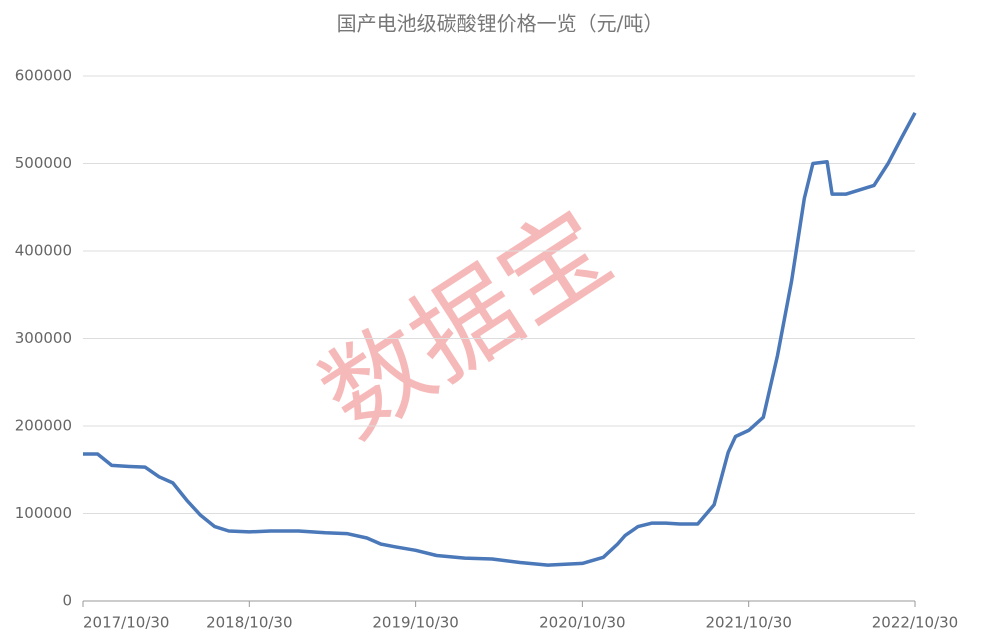 The width and height of the screenshot is (1000, 641). I want to click on y-tick-label: 200000, so click(43, 426).